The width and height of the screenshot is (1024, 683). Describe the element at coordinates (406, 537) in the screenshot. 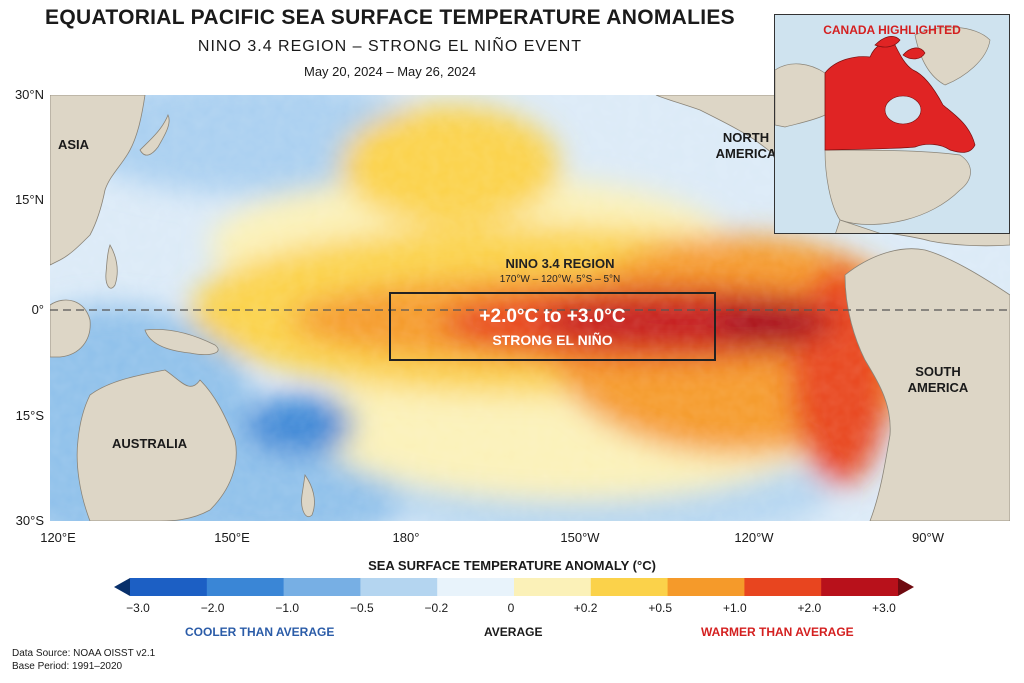

I see `lon-label-180: 180°` at that location.